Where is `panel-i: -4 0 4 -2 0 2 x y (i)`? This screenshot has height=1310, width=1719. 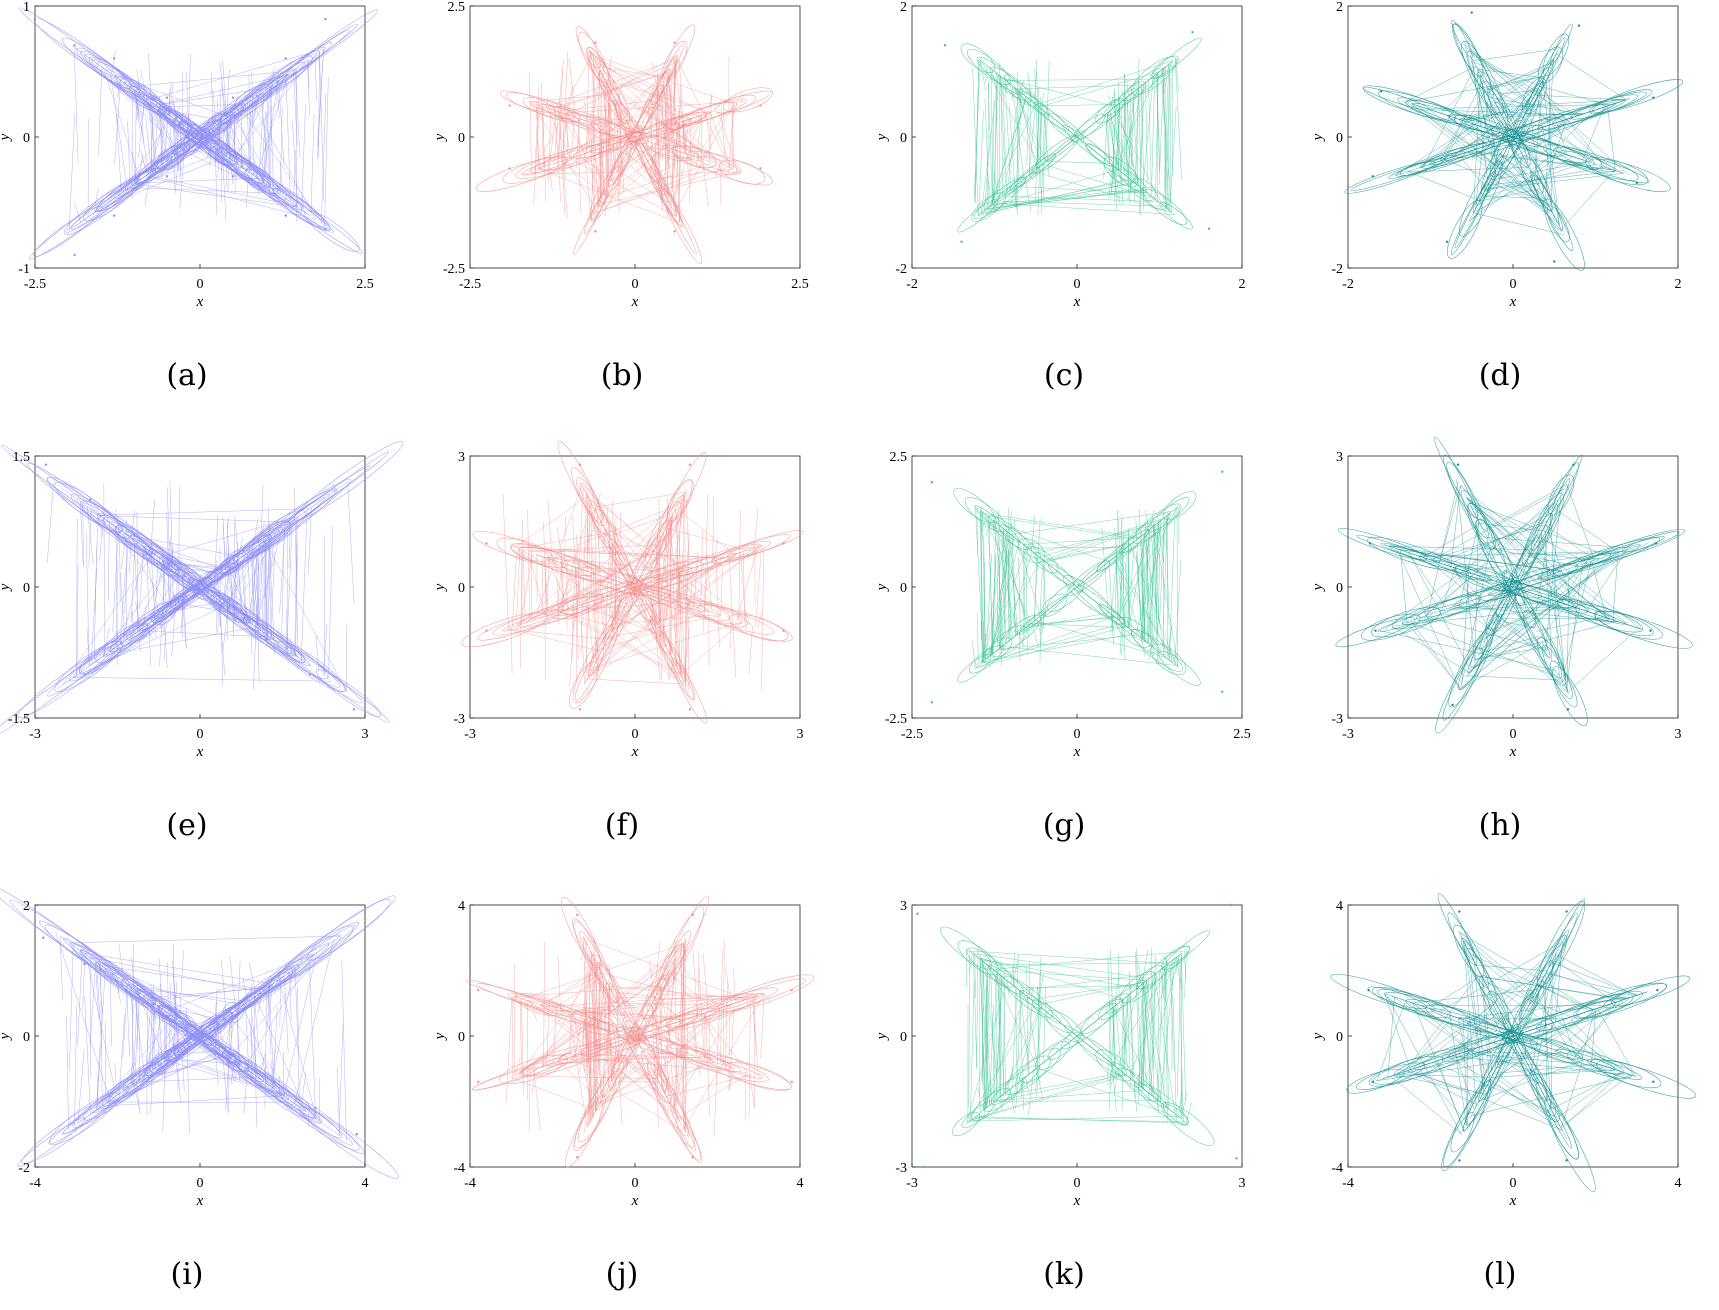
panel-i: -4 0 4 -2 0 2 x y (i) is located at coordinates (199, 1088).